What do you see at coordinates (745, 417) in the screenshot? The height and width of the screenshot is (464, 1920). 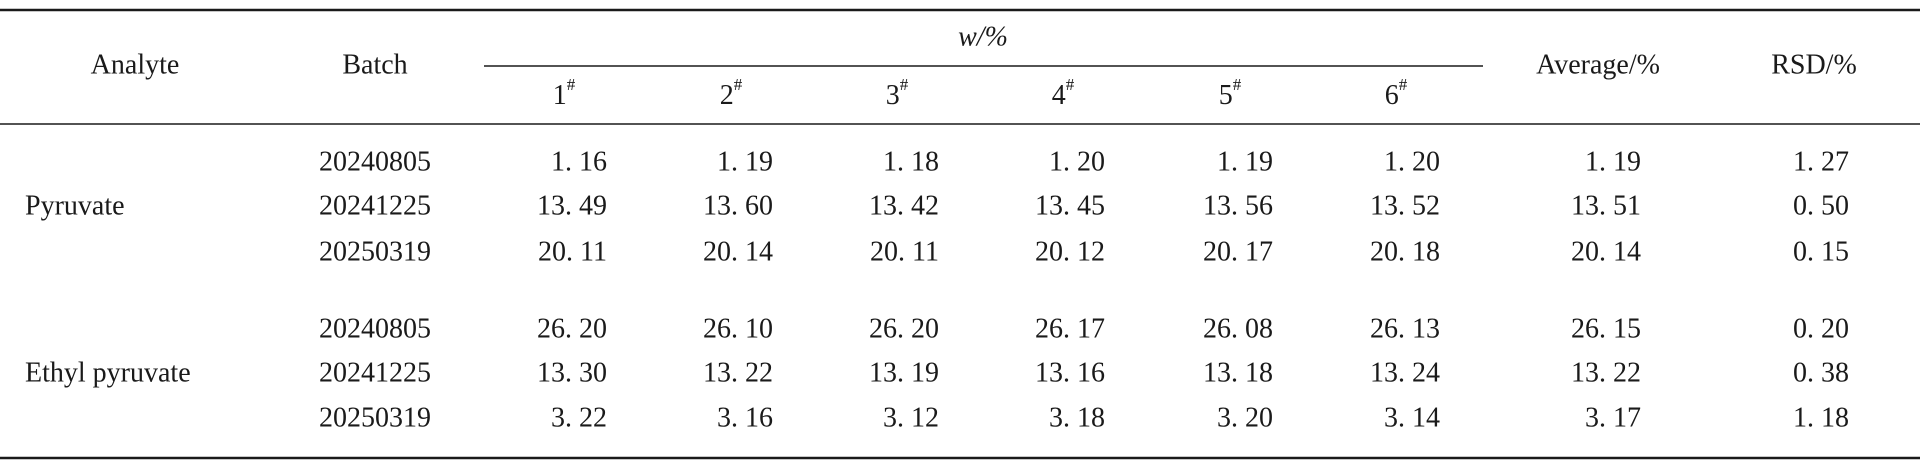 I see `value: 3. 16` at bounding box center [745, 417].